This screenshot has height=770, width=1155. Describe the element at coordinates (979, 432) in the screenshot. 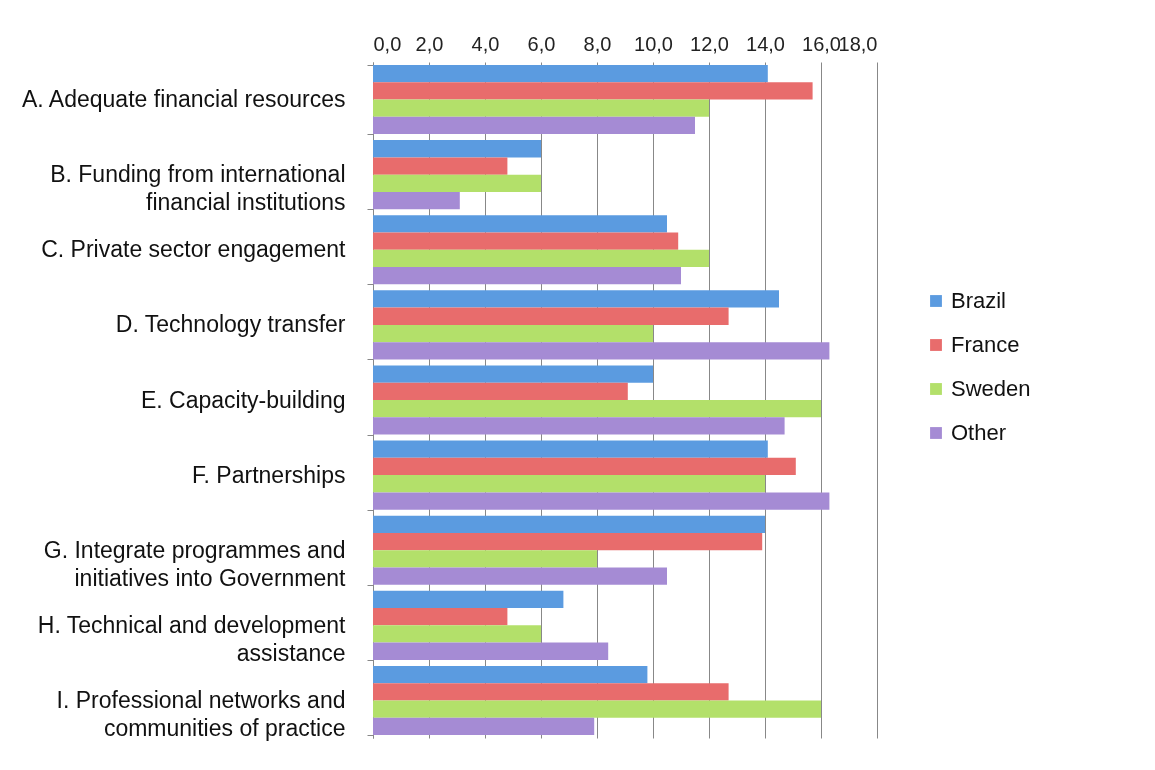

I see `legend-label: Other` at that location.